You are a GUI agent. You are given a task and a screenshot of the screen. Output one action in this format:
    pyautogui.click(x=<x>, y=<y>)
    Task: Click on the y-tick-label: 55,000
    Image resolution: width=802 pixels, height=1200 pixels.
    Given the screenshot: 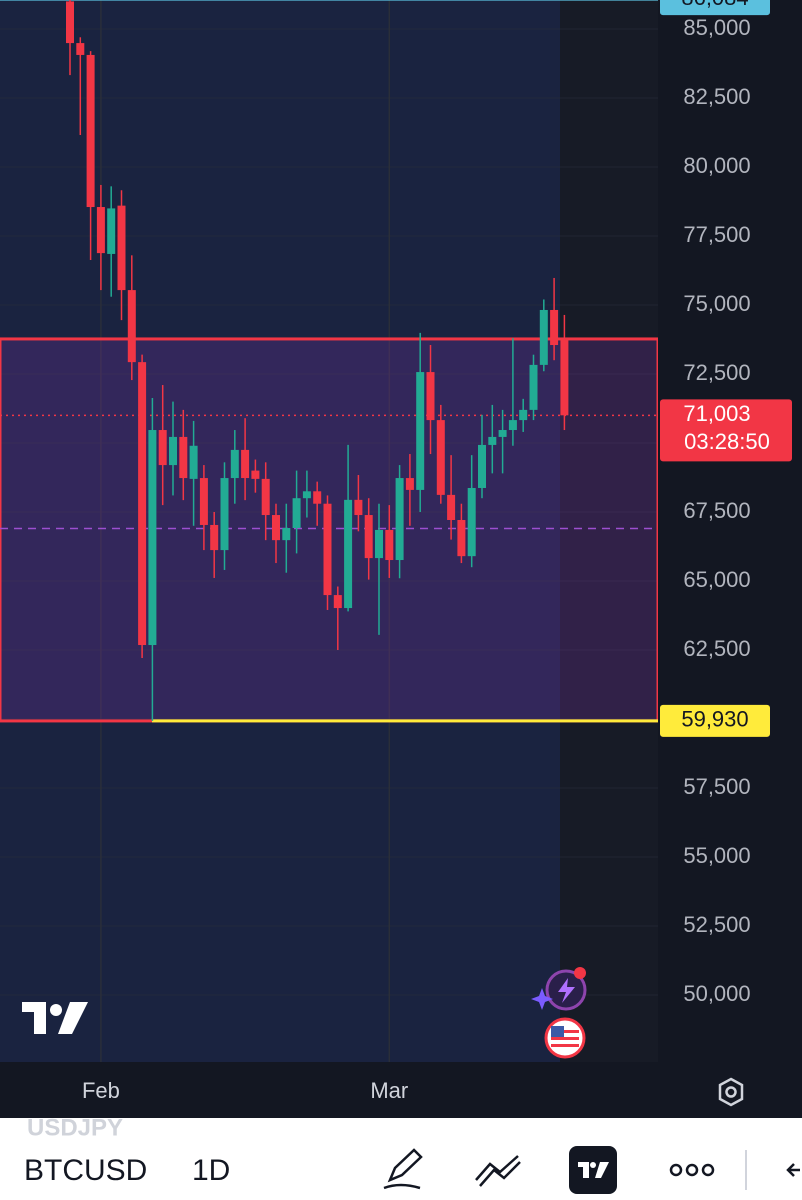 What is the action you would take?
    pyautogui.click(x=716, y=855)
    